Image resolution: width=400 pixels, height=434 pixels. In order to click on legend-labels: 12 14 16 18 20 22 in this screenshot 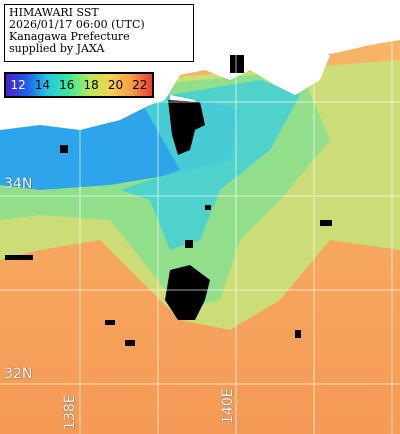, I will do `click(79, 85)`.